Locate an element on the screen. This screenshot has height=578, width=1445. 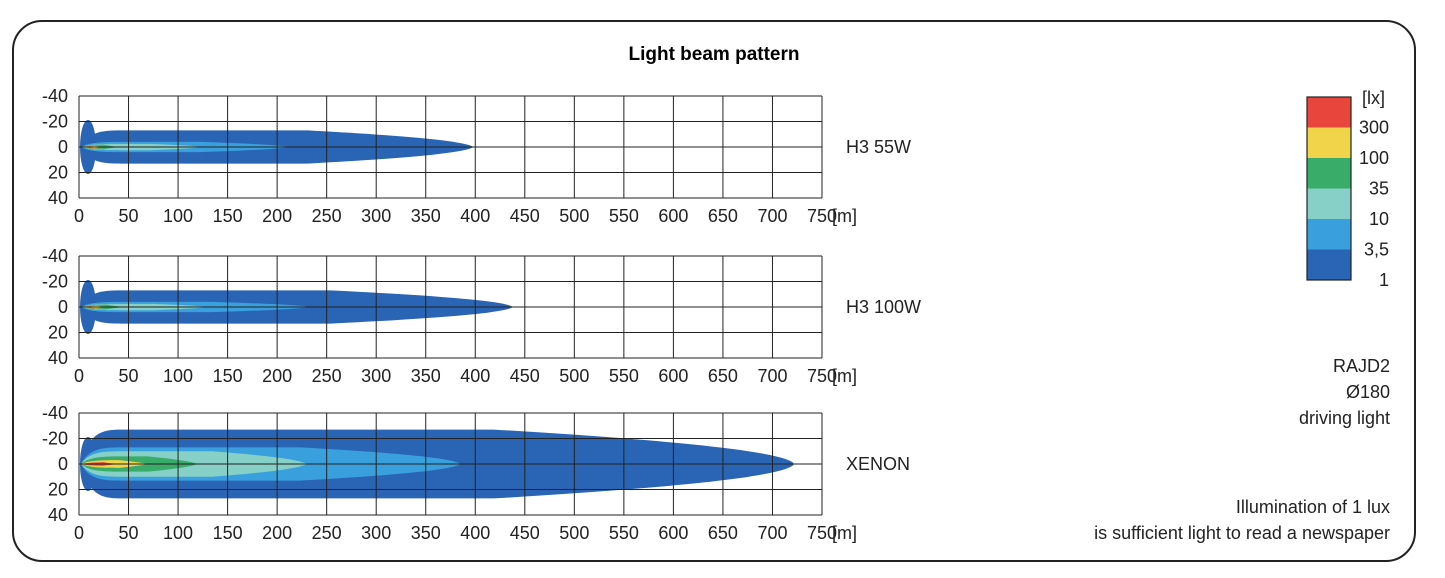
legend-label: 1 is located at coordinates (1384, 280).